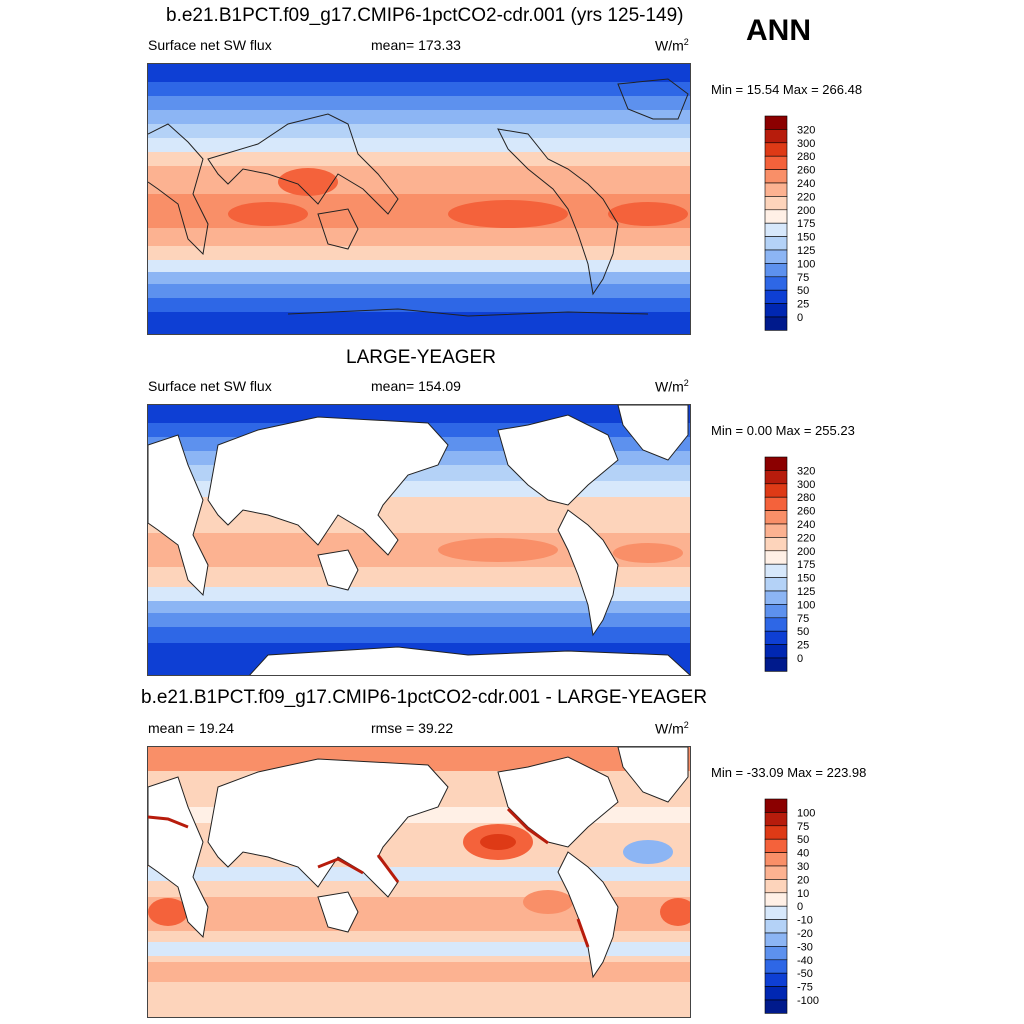 Image resolution: width=1024 pixels, height=1024 pixels. I want to click on panel-1-variable: Surface net SW flux, so click(210, 45).